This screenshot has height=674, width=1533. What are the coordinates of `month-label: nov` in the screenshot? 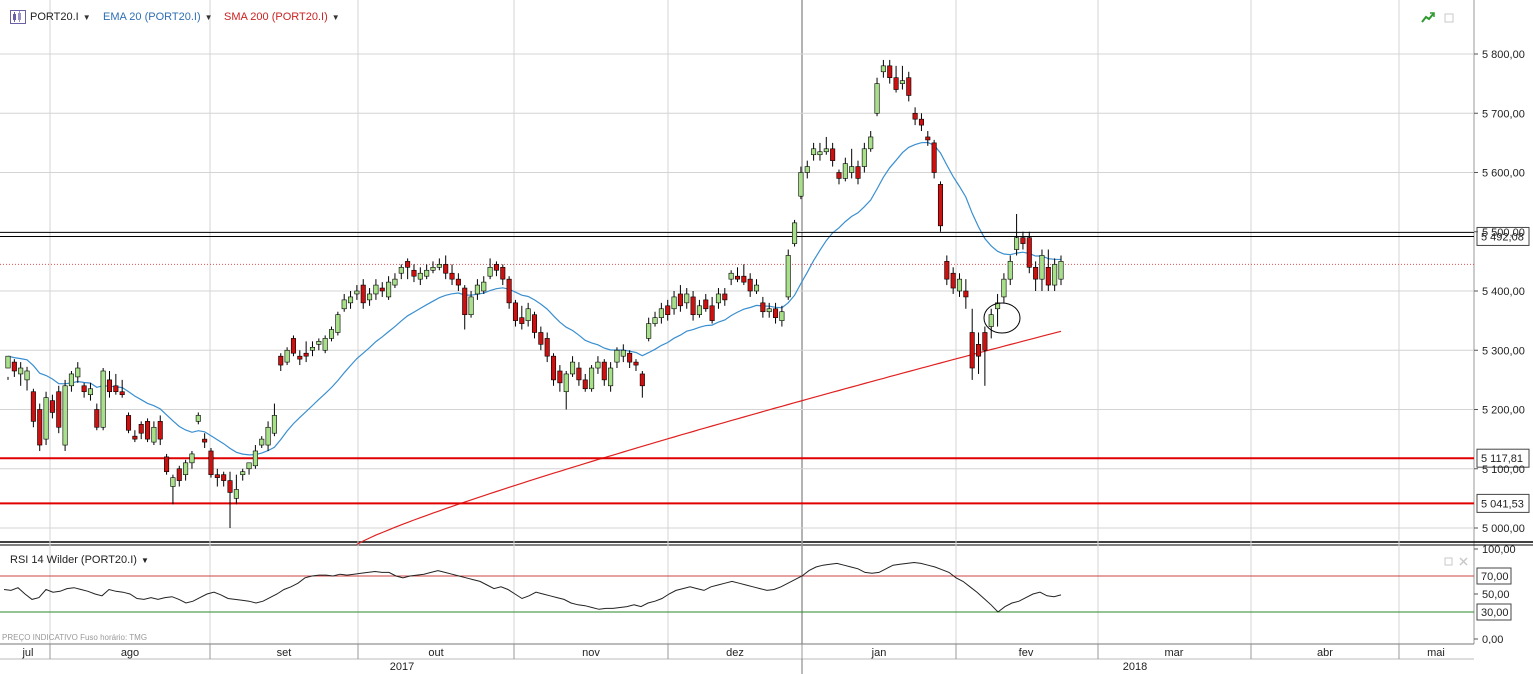 It's located at (591, 653).